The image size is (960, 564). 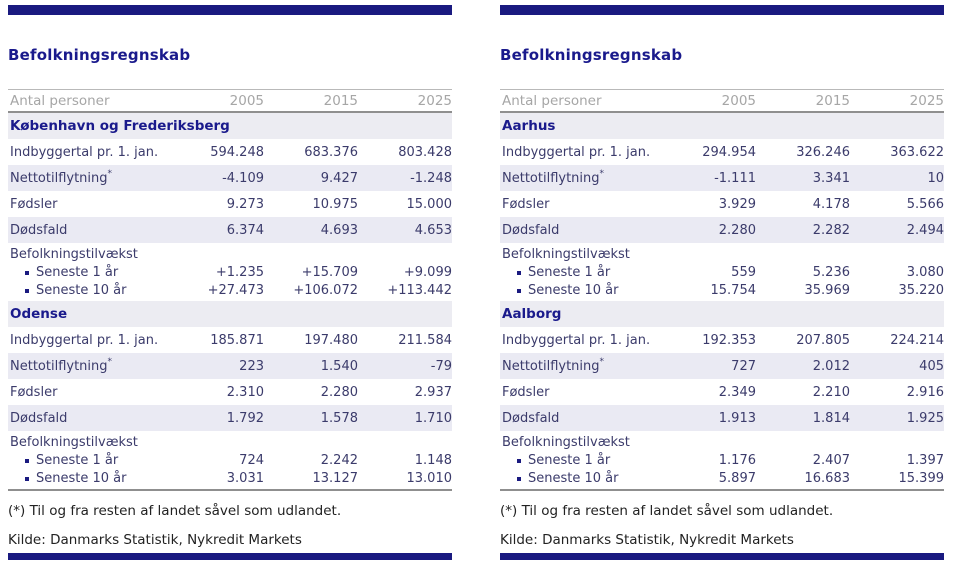 I want to click on panel-title: Befolkningsregnskab, so click(x=99, y=55).